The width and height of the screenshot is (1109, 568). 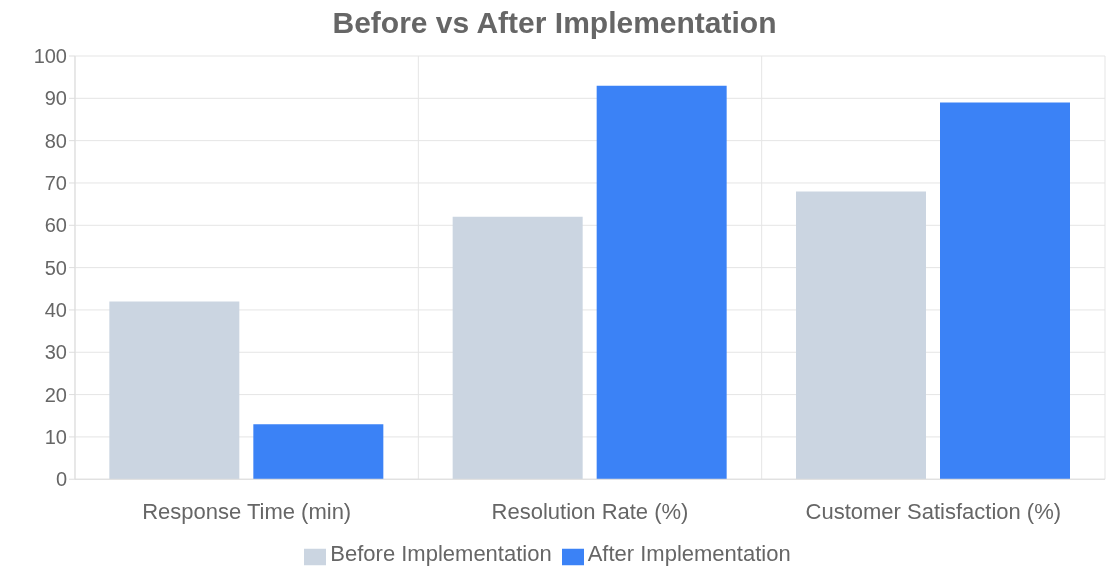 What do you see at coordinates (61, 479) in the screenshot?
I see `y-tick-label: 0` at bounding box center [61, 479].